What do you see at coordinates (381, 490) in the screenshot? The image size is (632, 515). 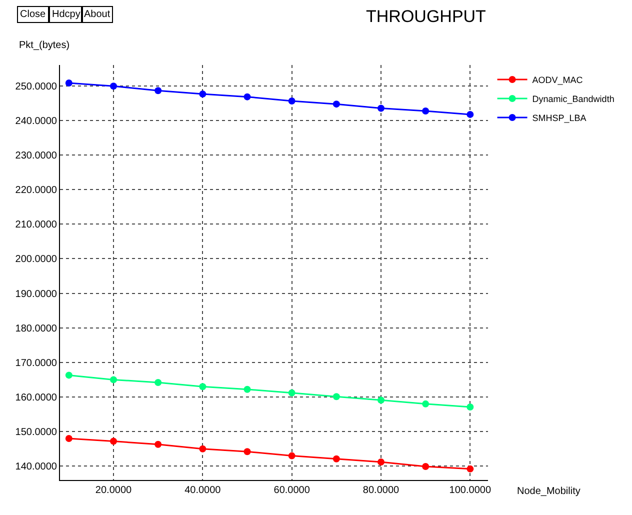 I see `x-tick-label: 80.0000` at bounding box center [381, 490].